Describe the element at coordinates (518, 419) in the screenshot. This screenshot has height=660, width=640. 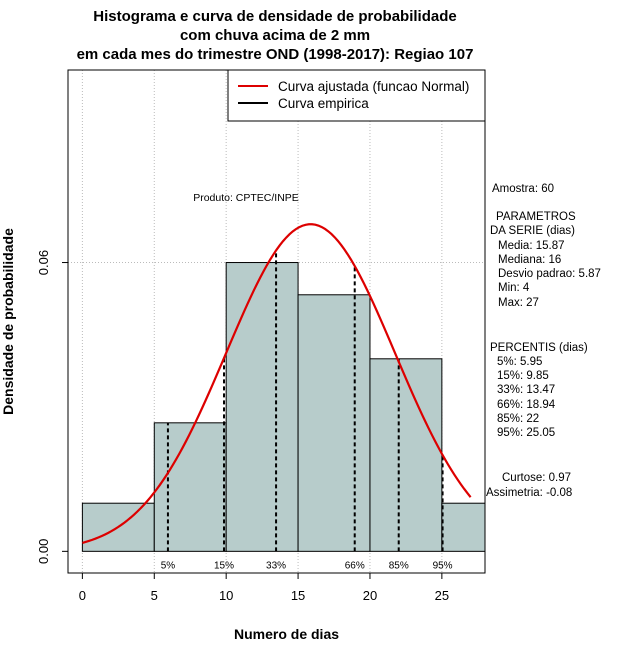
I see `percentile-85: 85%: 22` at that location.